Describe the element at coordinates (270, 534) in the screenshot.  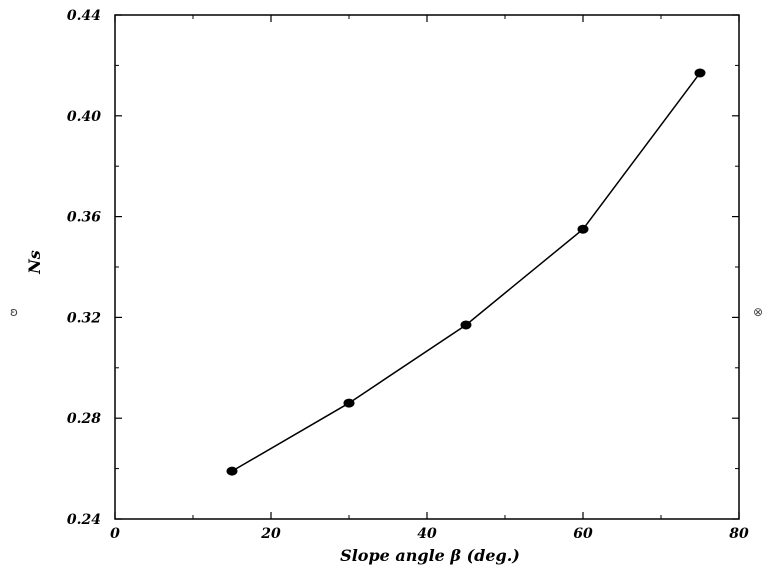
I see `x-tick-label: 20` at that location.